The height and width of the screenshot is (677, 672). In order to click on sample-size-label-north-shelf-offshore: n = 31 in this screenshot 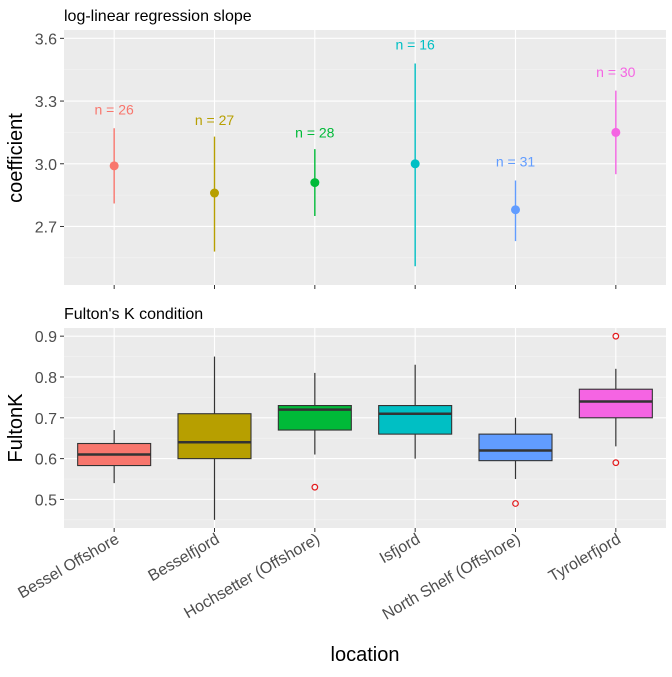, I will do `click(516, 162)`.